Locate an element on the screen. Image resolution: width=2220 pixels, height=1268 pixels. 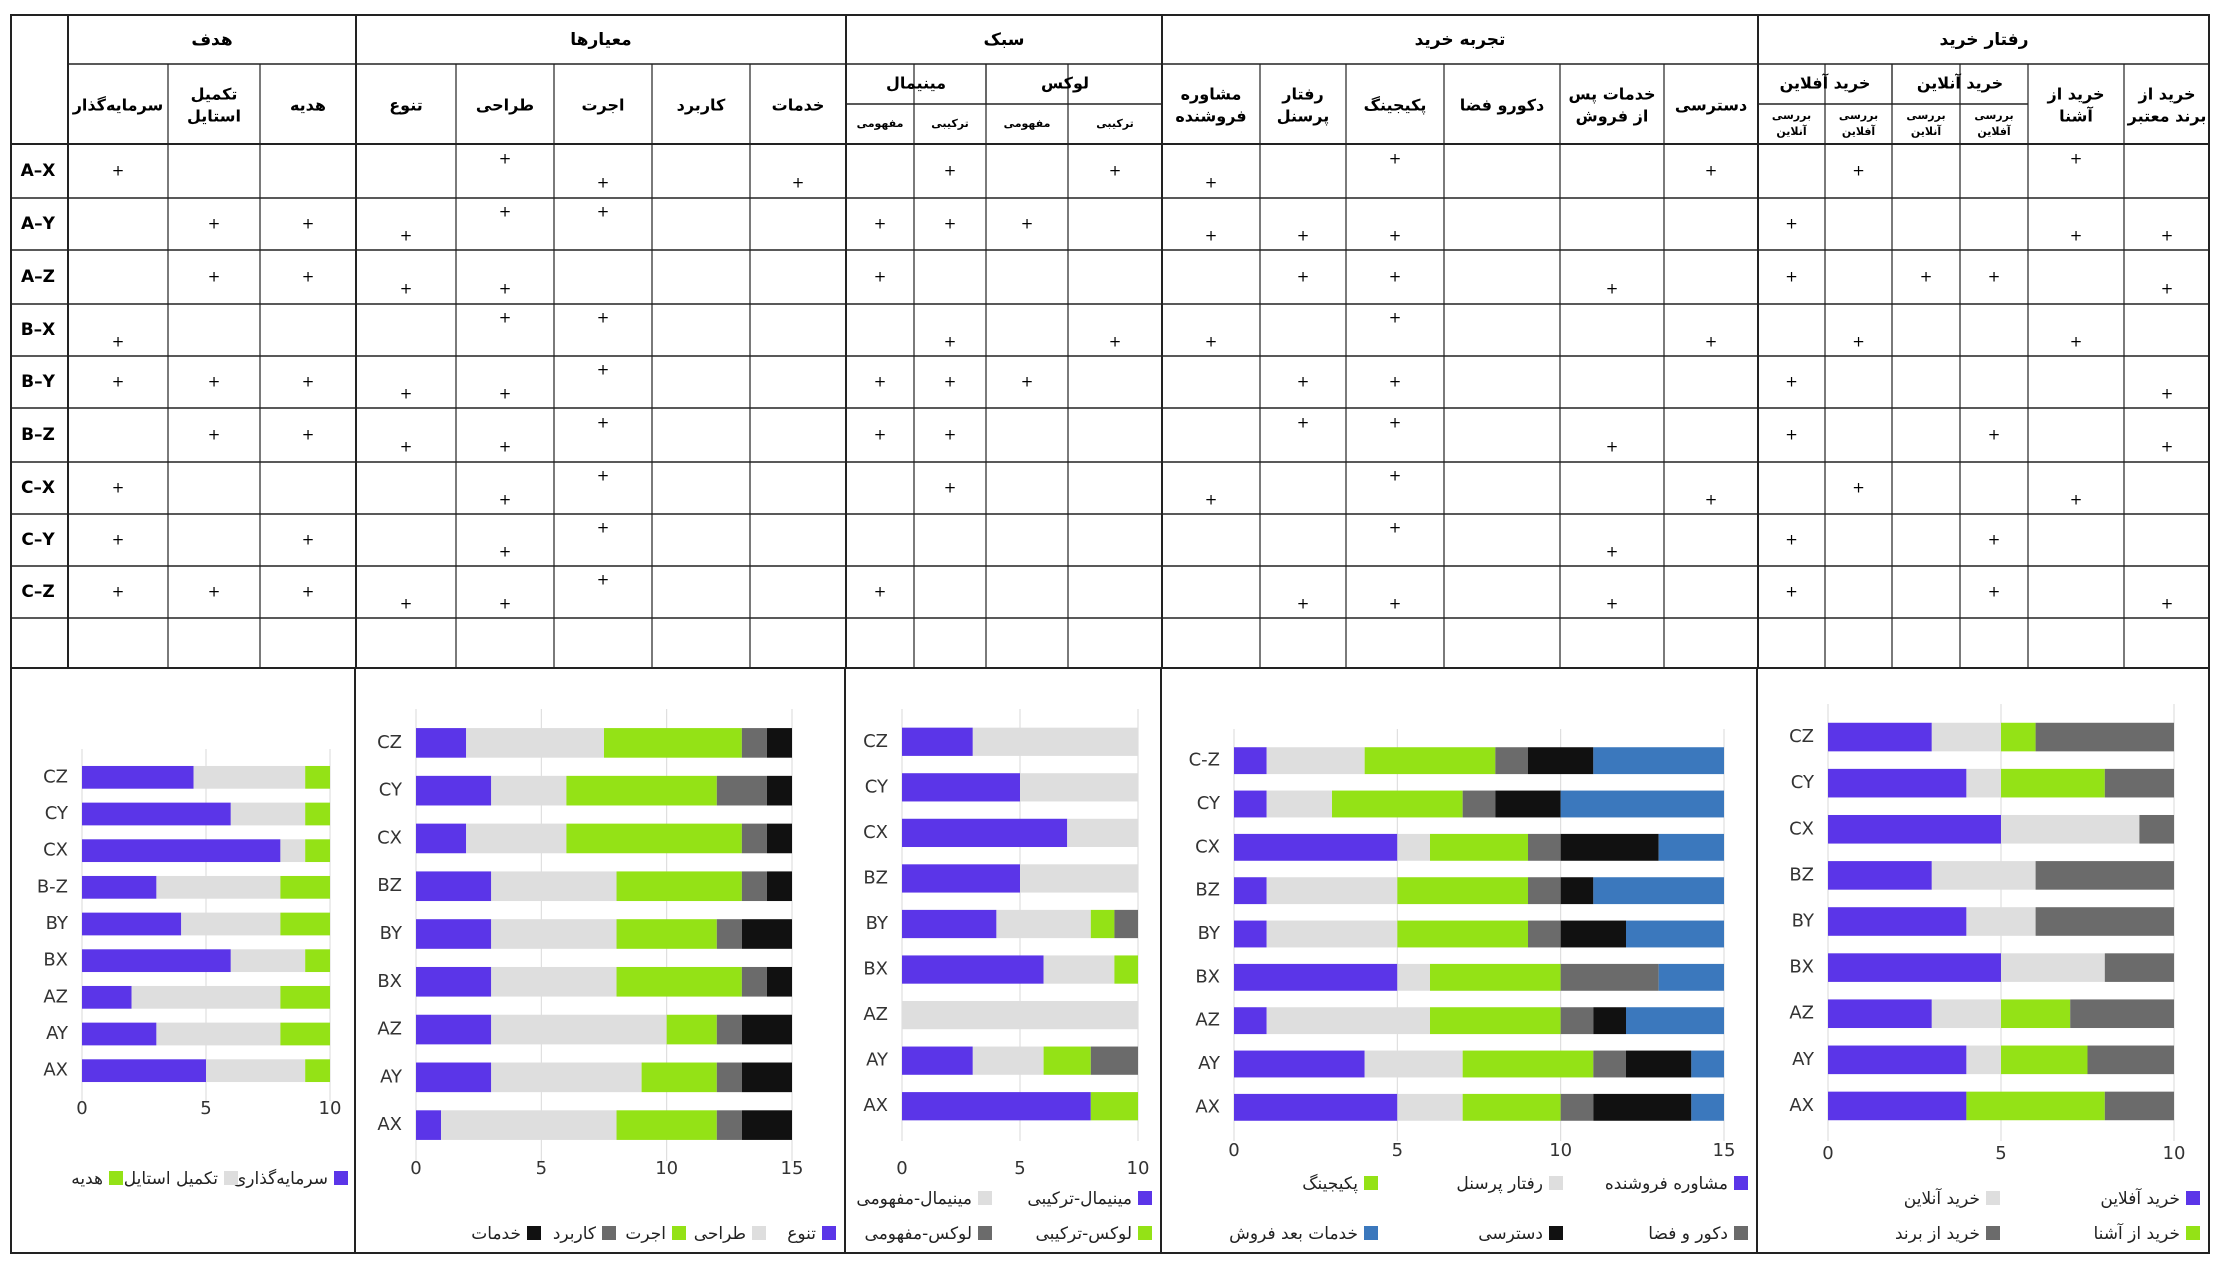
column-header-c17: خدمات پس is located at coordinates (1612, 95).